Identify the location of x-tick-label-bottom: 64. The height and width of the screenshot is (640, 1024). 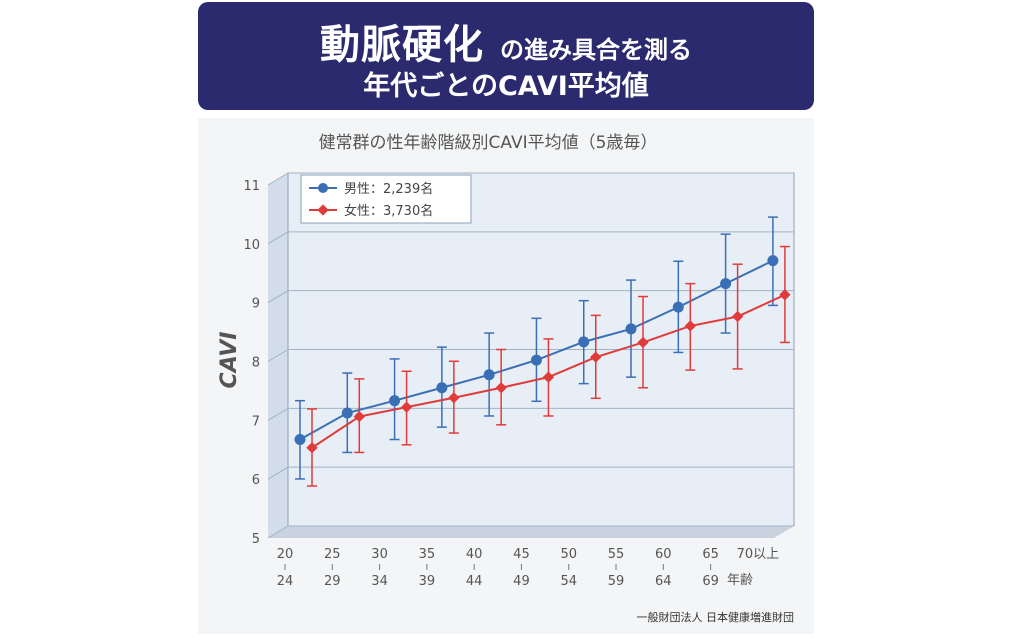
(663, 581).